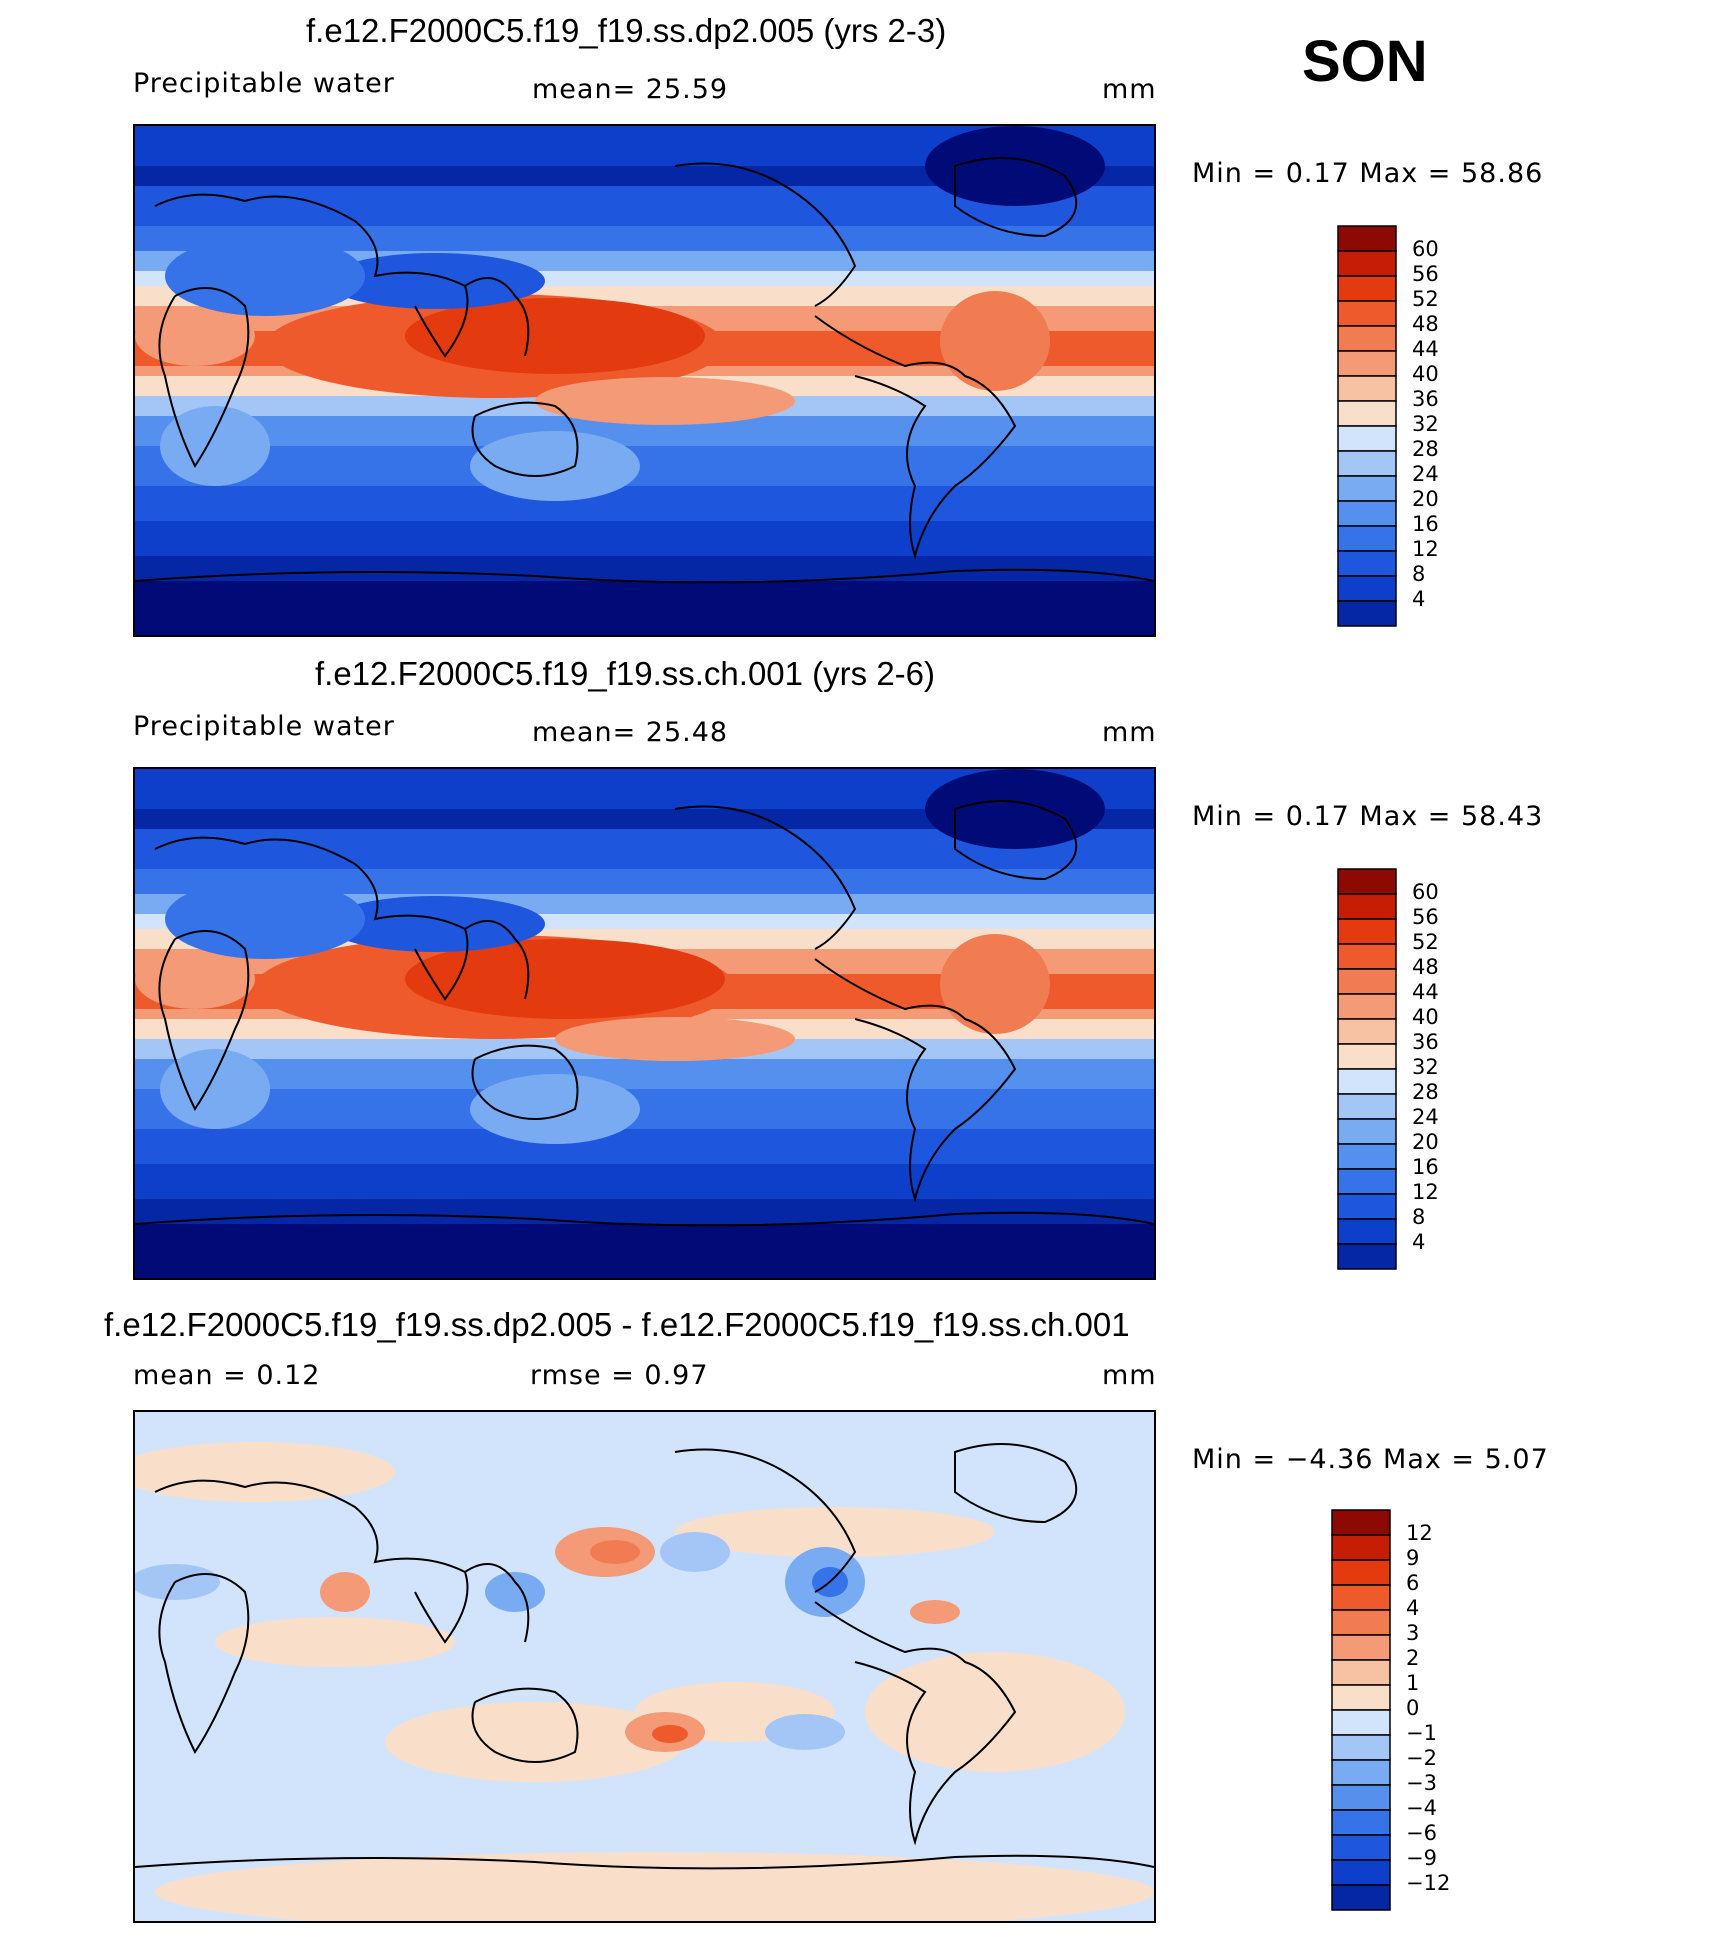 This screenshot has width=1710, height=1947. What do you see at coordinates (1425, 299) in the screenshot?
I see `colorbar-tick-label: 52` at bounding box center [1425, 299].